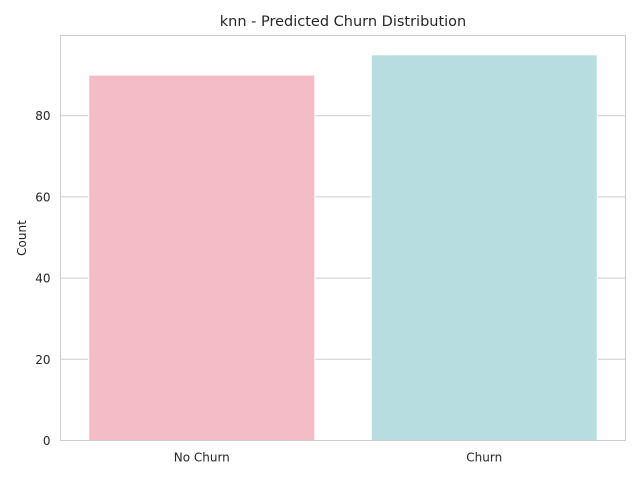  I want to click on y-tick-label: 40, so click(42, 279).